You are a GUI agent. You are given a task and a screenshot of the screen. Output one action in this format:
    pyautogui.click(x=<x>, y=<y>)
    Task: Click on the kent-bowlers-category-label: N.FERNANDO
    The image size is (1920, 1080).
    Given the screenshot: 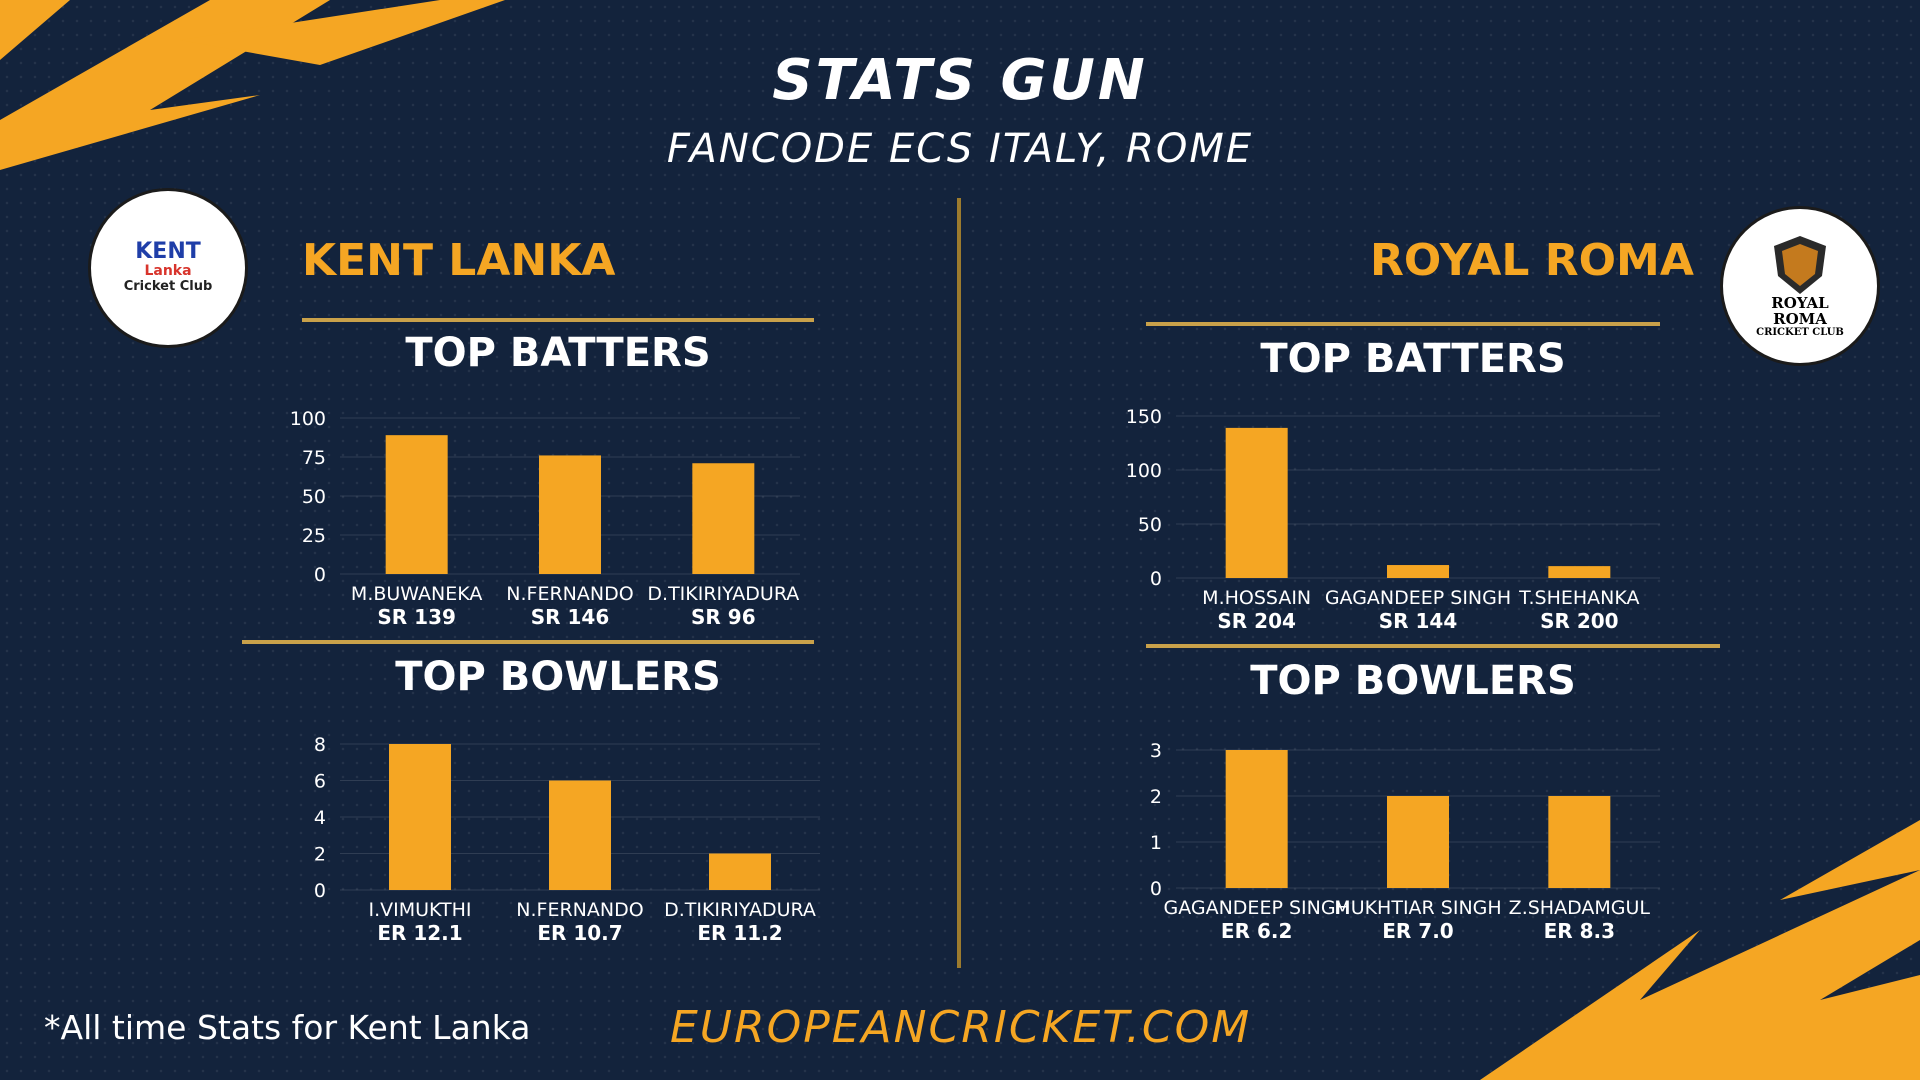 What is the action you would take?
    pyautogui.click(x=579, y=910)
    